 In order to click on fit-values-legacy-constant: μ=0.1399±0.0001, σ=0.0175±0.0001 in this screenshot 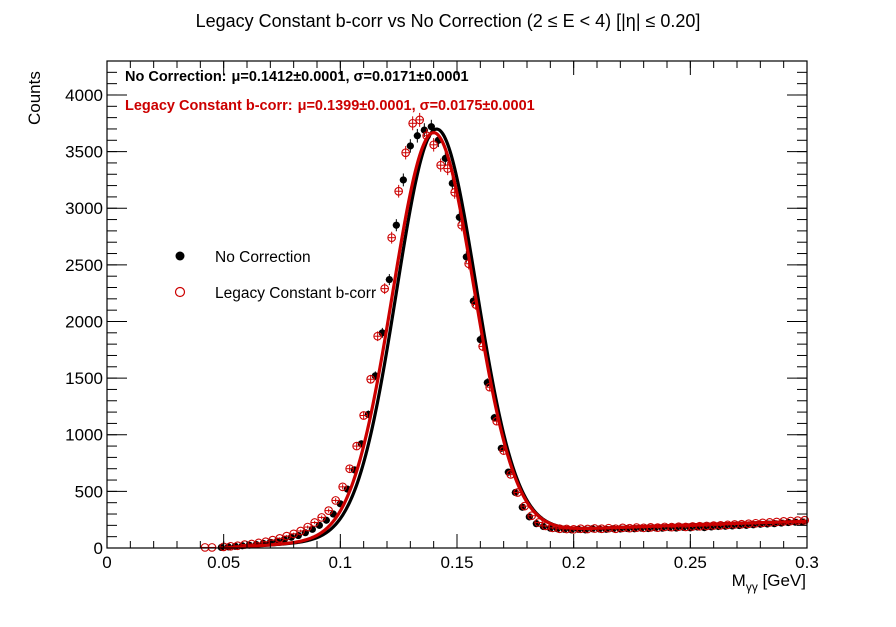, I will do `click(416, 106)`.